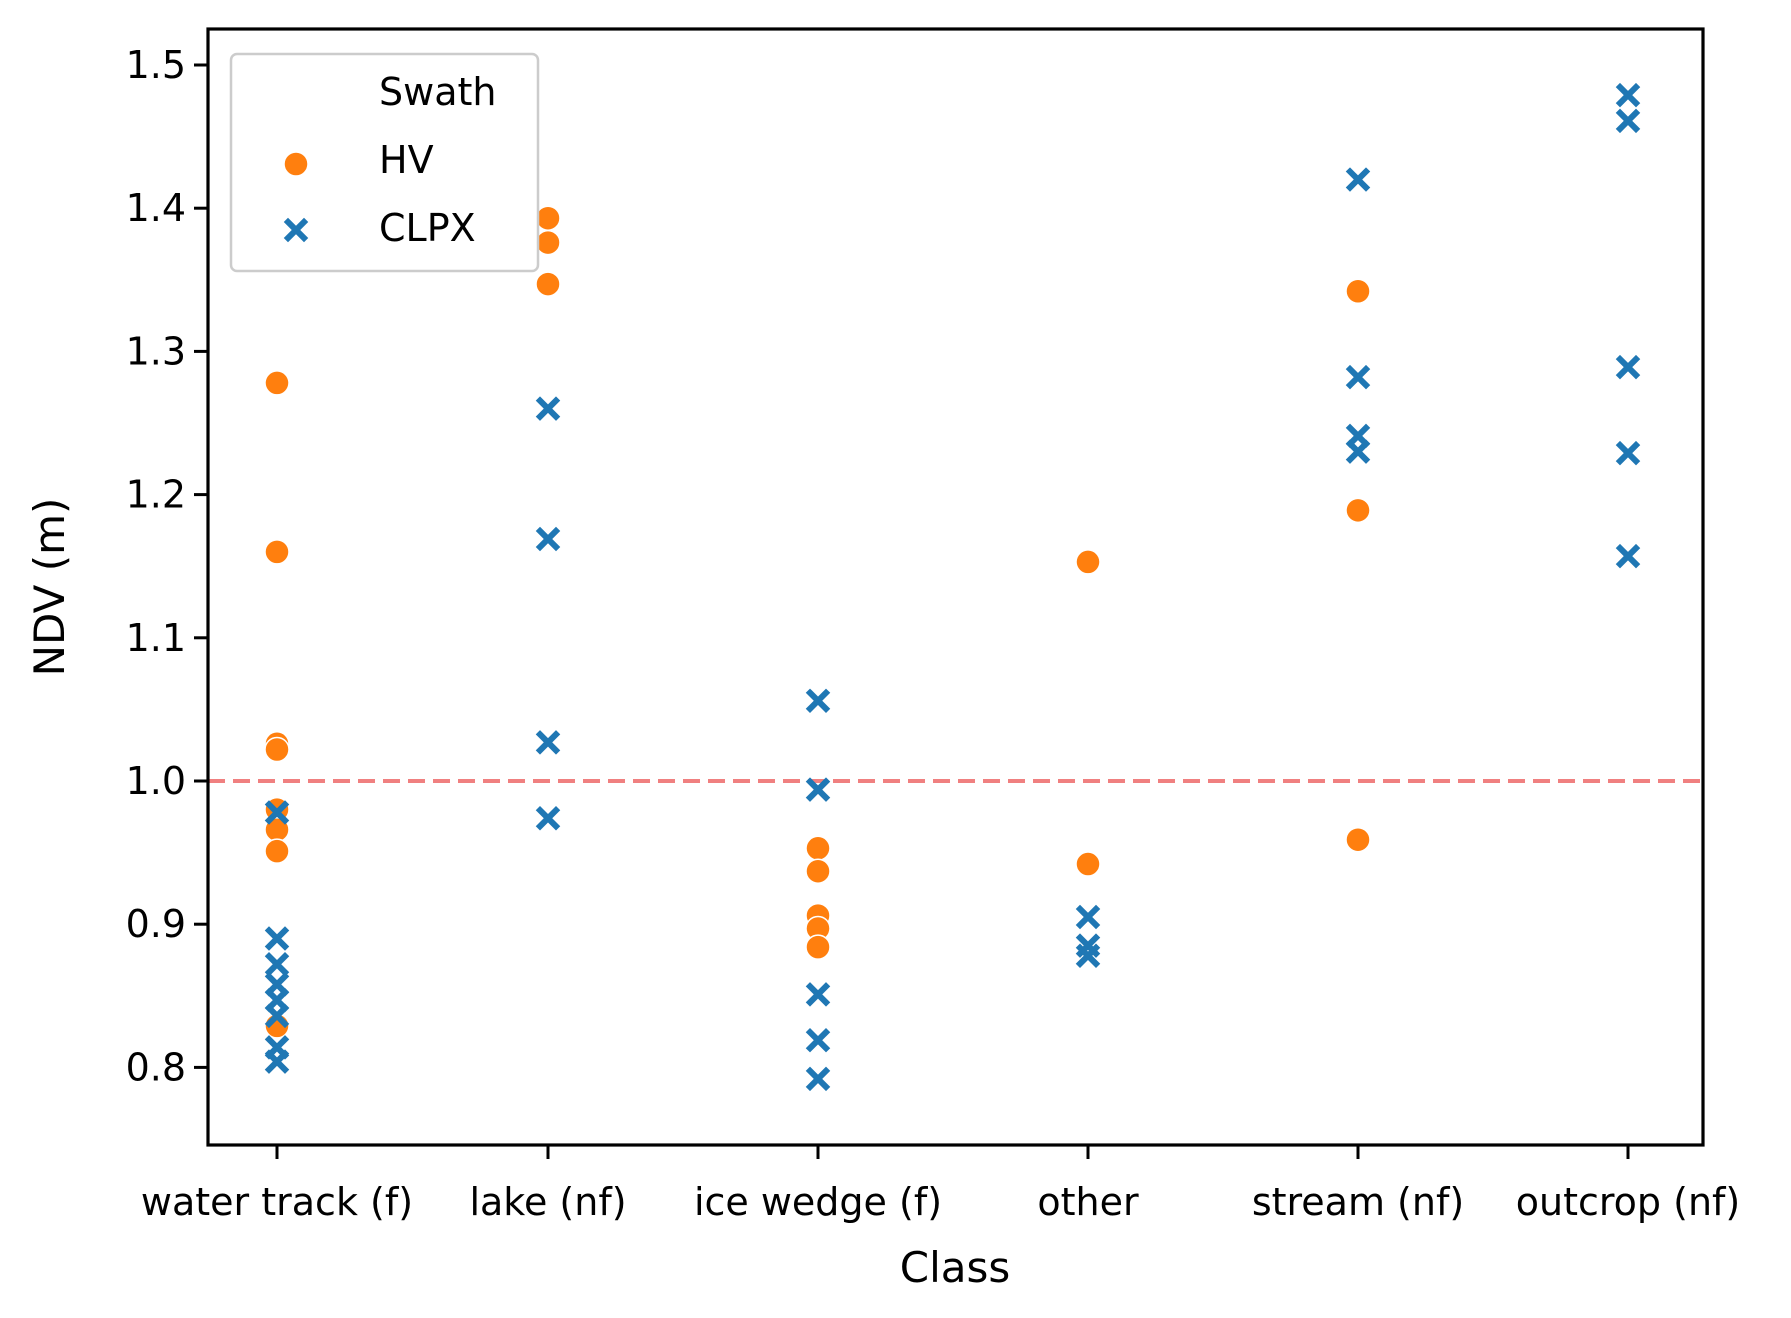 The image size is (1791, 1318). I want to click on y-axis-label: NDV (m), so click(49, 587).